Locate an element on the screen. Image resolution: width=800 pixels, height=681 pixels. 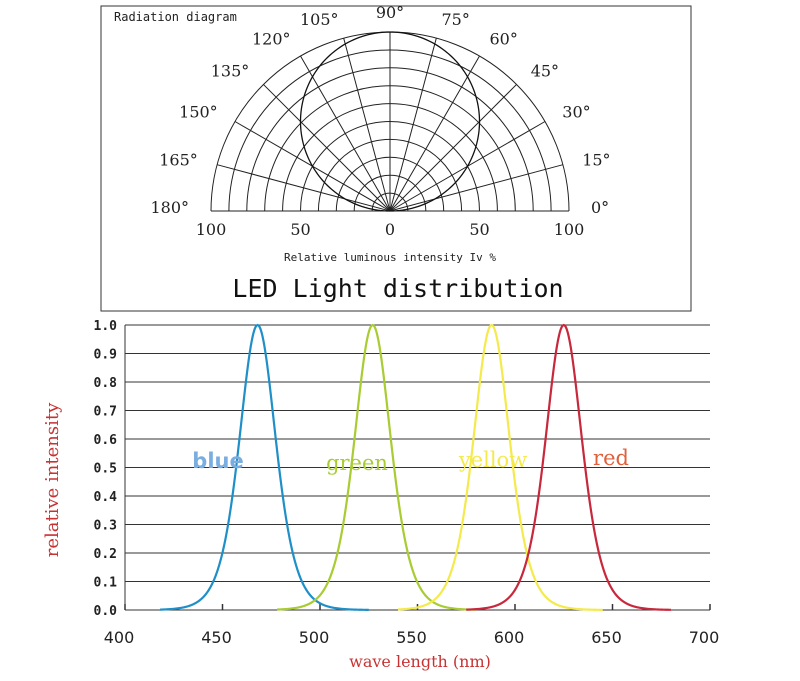
y-tick-label: 0.6 is located at coordinates (106, 440).